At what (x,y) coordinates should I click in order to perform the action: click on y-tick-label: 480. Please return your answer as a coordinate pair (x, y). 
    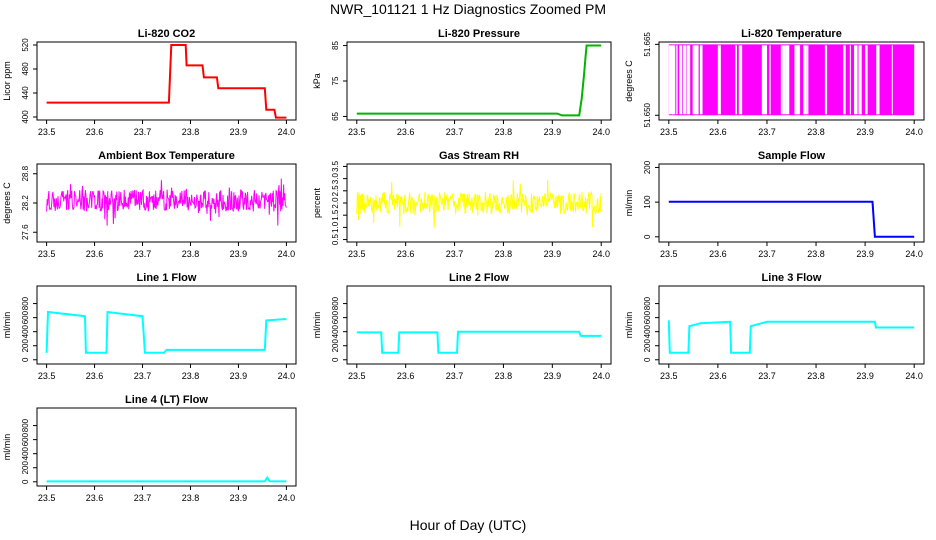
    Looking at the image, I should click on (25, 69).